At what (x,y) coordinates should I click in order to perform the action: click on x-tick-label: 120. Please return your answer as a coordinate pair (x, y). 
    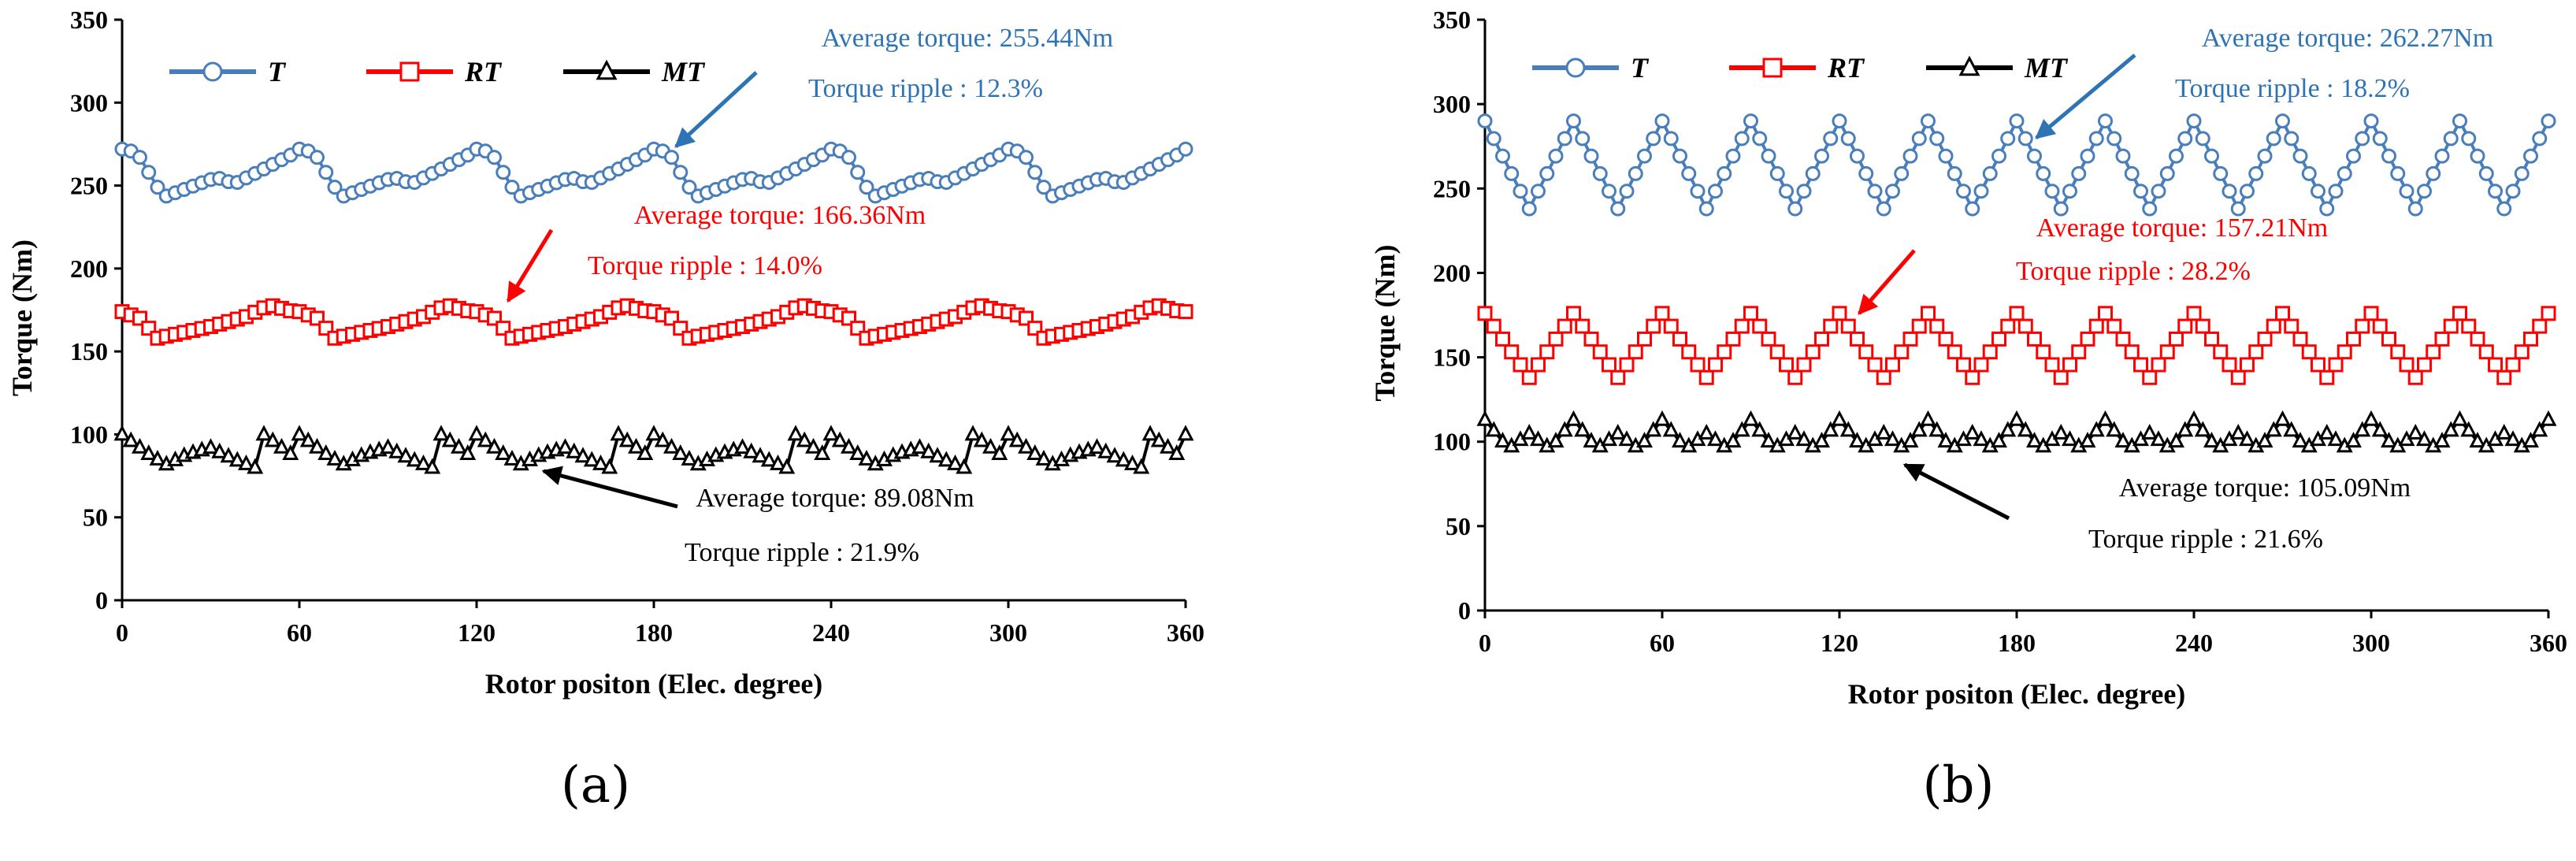
    Looking at the image, I should click on (1839, 643).